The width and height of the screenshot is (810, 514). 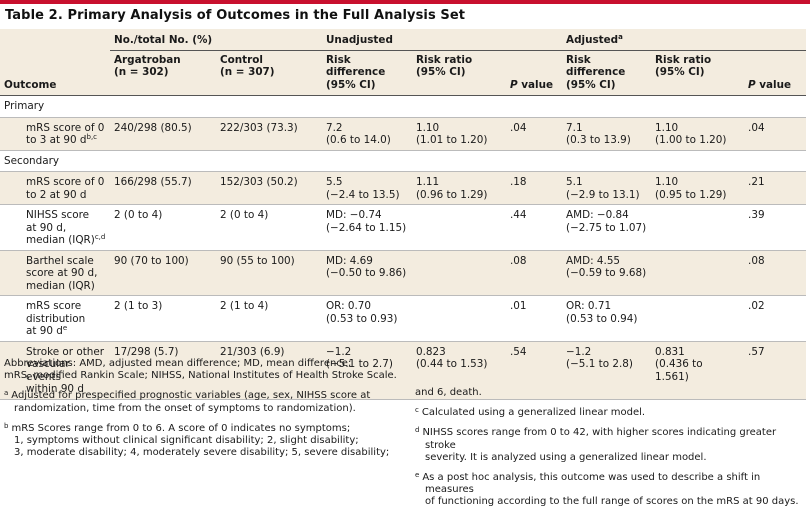 What do you see at coordinates (60, 260) in the screenshot?
I see `outcome-line: Barthel scale` at bounding box center [60, 260].